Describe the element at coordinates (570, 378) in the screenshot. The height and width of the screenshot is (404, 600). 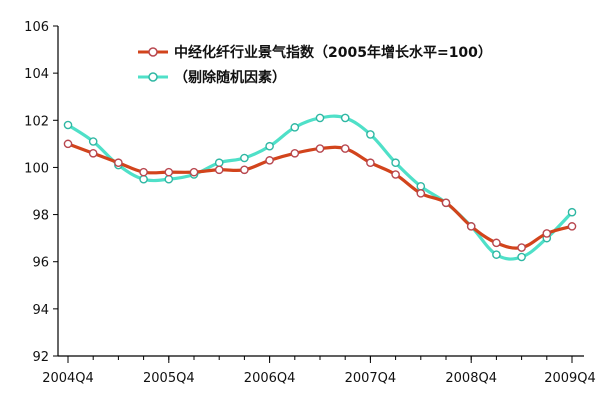
I see `x-tick-label: 2009Q4` at that location.